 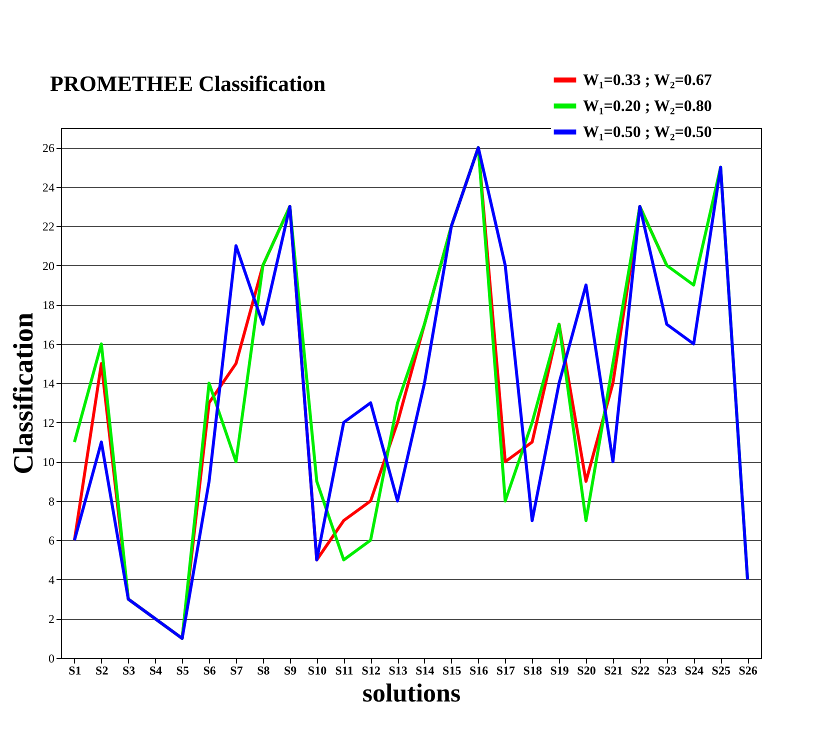 What do you see at coordinates (48, 187) in the screenshot?
I see `y-tick-label: 24` at bounding box center [48, 187].